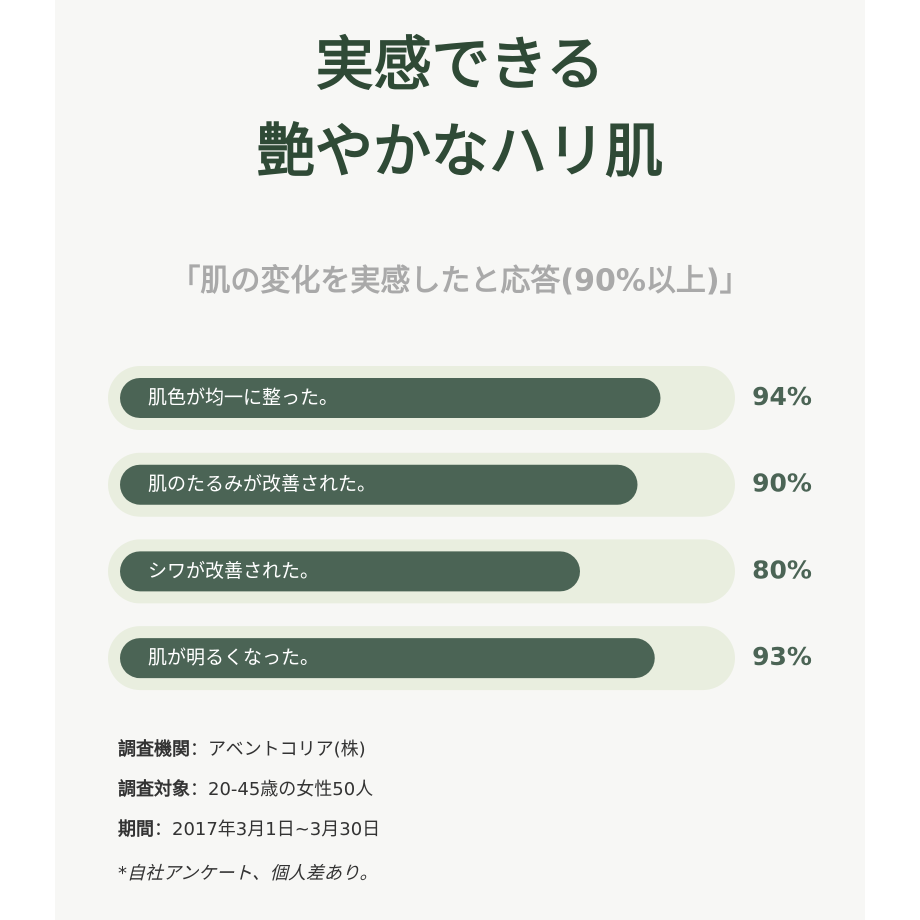 The height and width of the screenshot is (920, 920). What do you see at coordinates (243, 398) in the screenshot?
I see `category-label: 肌色が均一に整った。` at bounding box center [243, 398].